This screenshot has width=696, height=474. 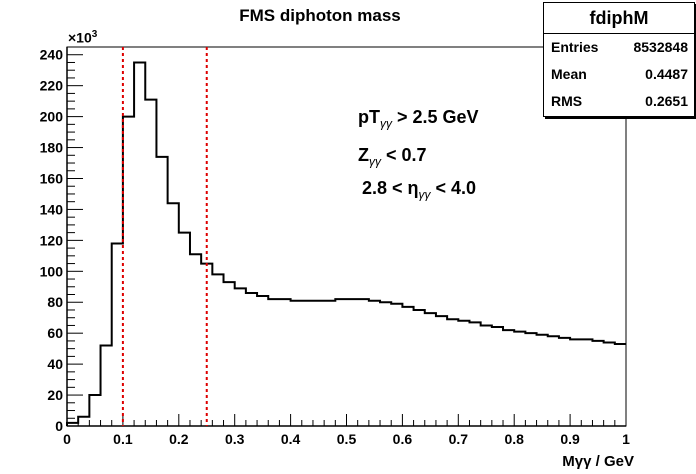 What do you see at coordinates (55, 395) in the screenshot?
I see `y-tick-label: 20` at bounding box center [55, 395].